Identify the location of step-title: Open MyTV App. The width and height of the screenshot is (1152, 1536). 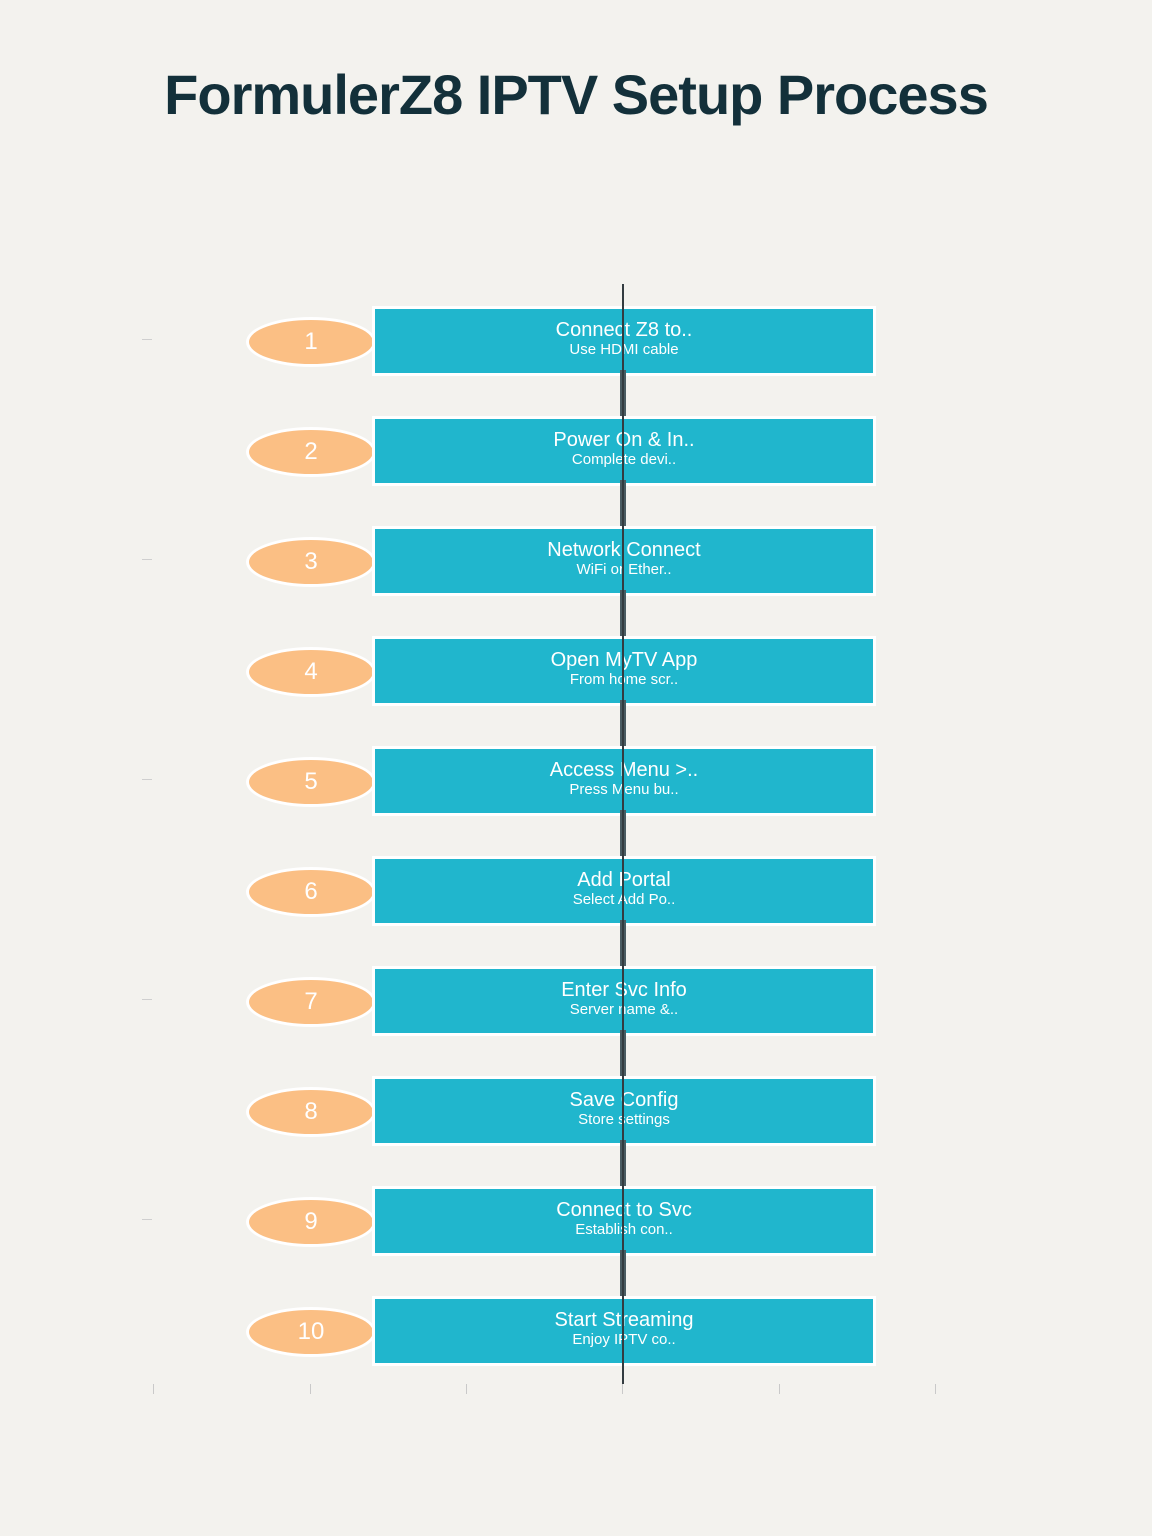
(624, 660).